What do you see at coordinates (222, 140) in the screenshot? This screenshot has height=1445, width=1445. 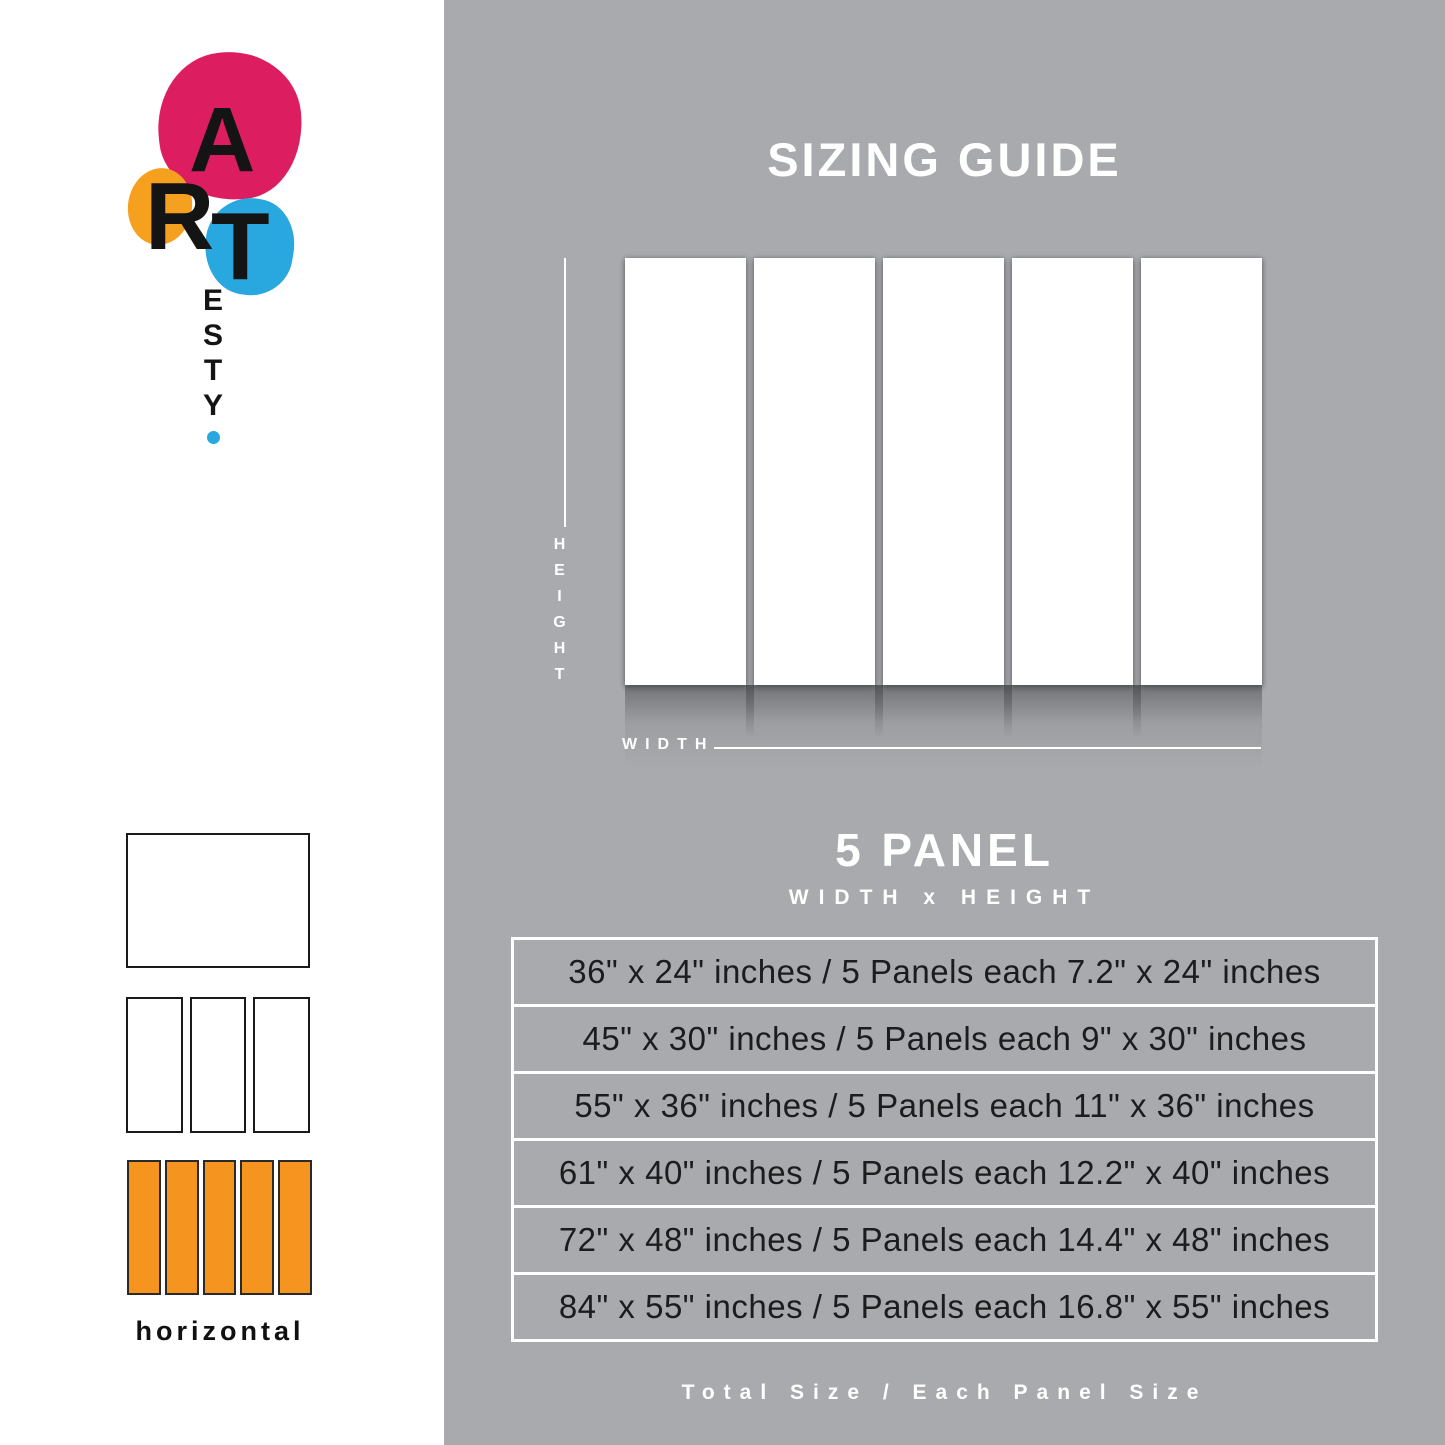 I see `logo-letter-a: A` at bounding box center [222, 140].